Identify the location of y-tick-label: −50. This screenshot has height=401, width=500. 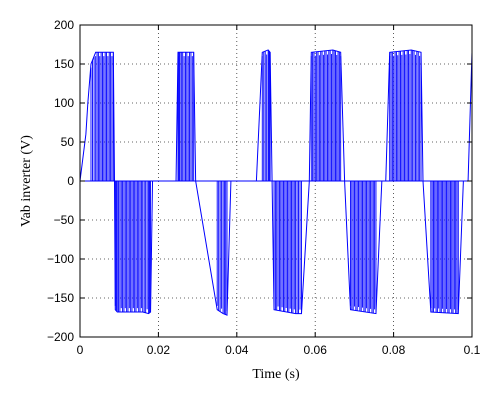
(64, 220).